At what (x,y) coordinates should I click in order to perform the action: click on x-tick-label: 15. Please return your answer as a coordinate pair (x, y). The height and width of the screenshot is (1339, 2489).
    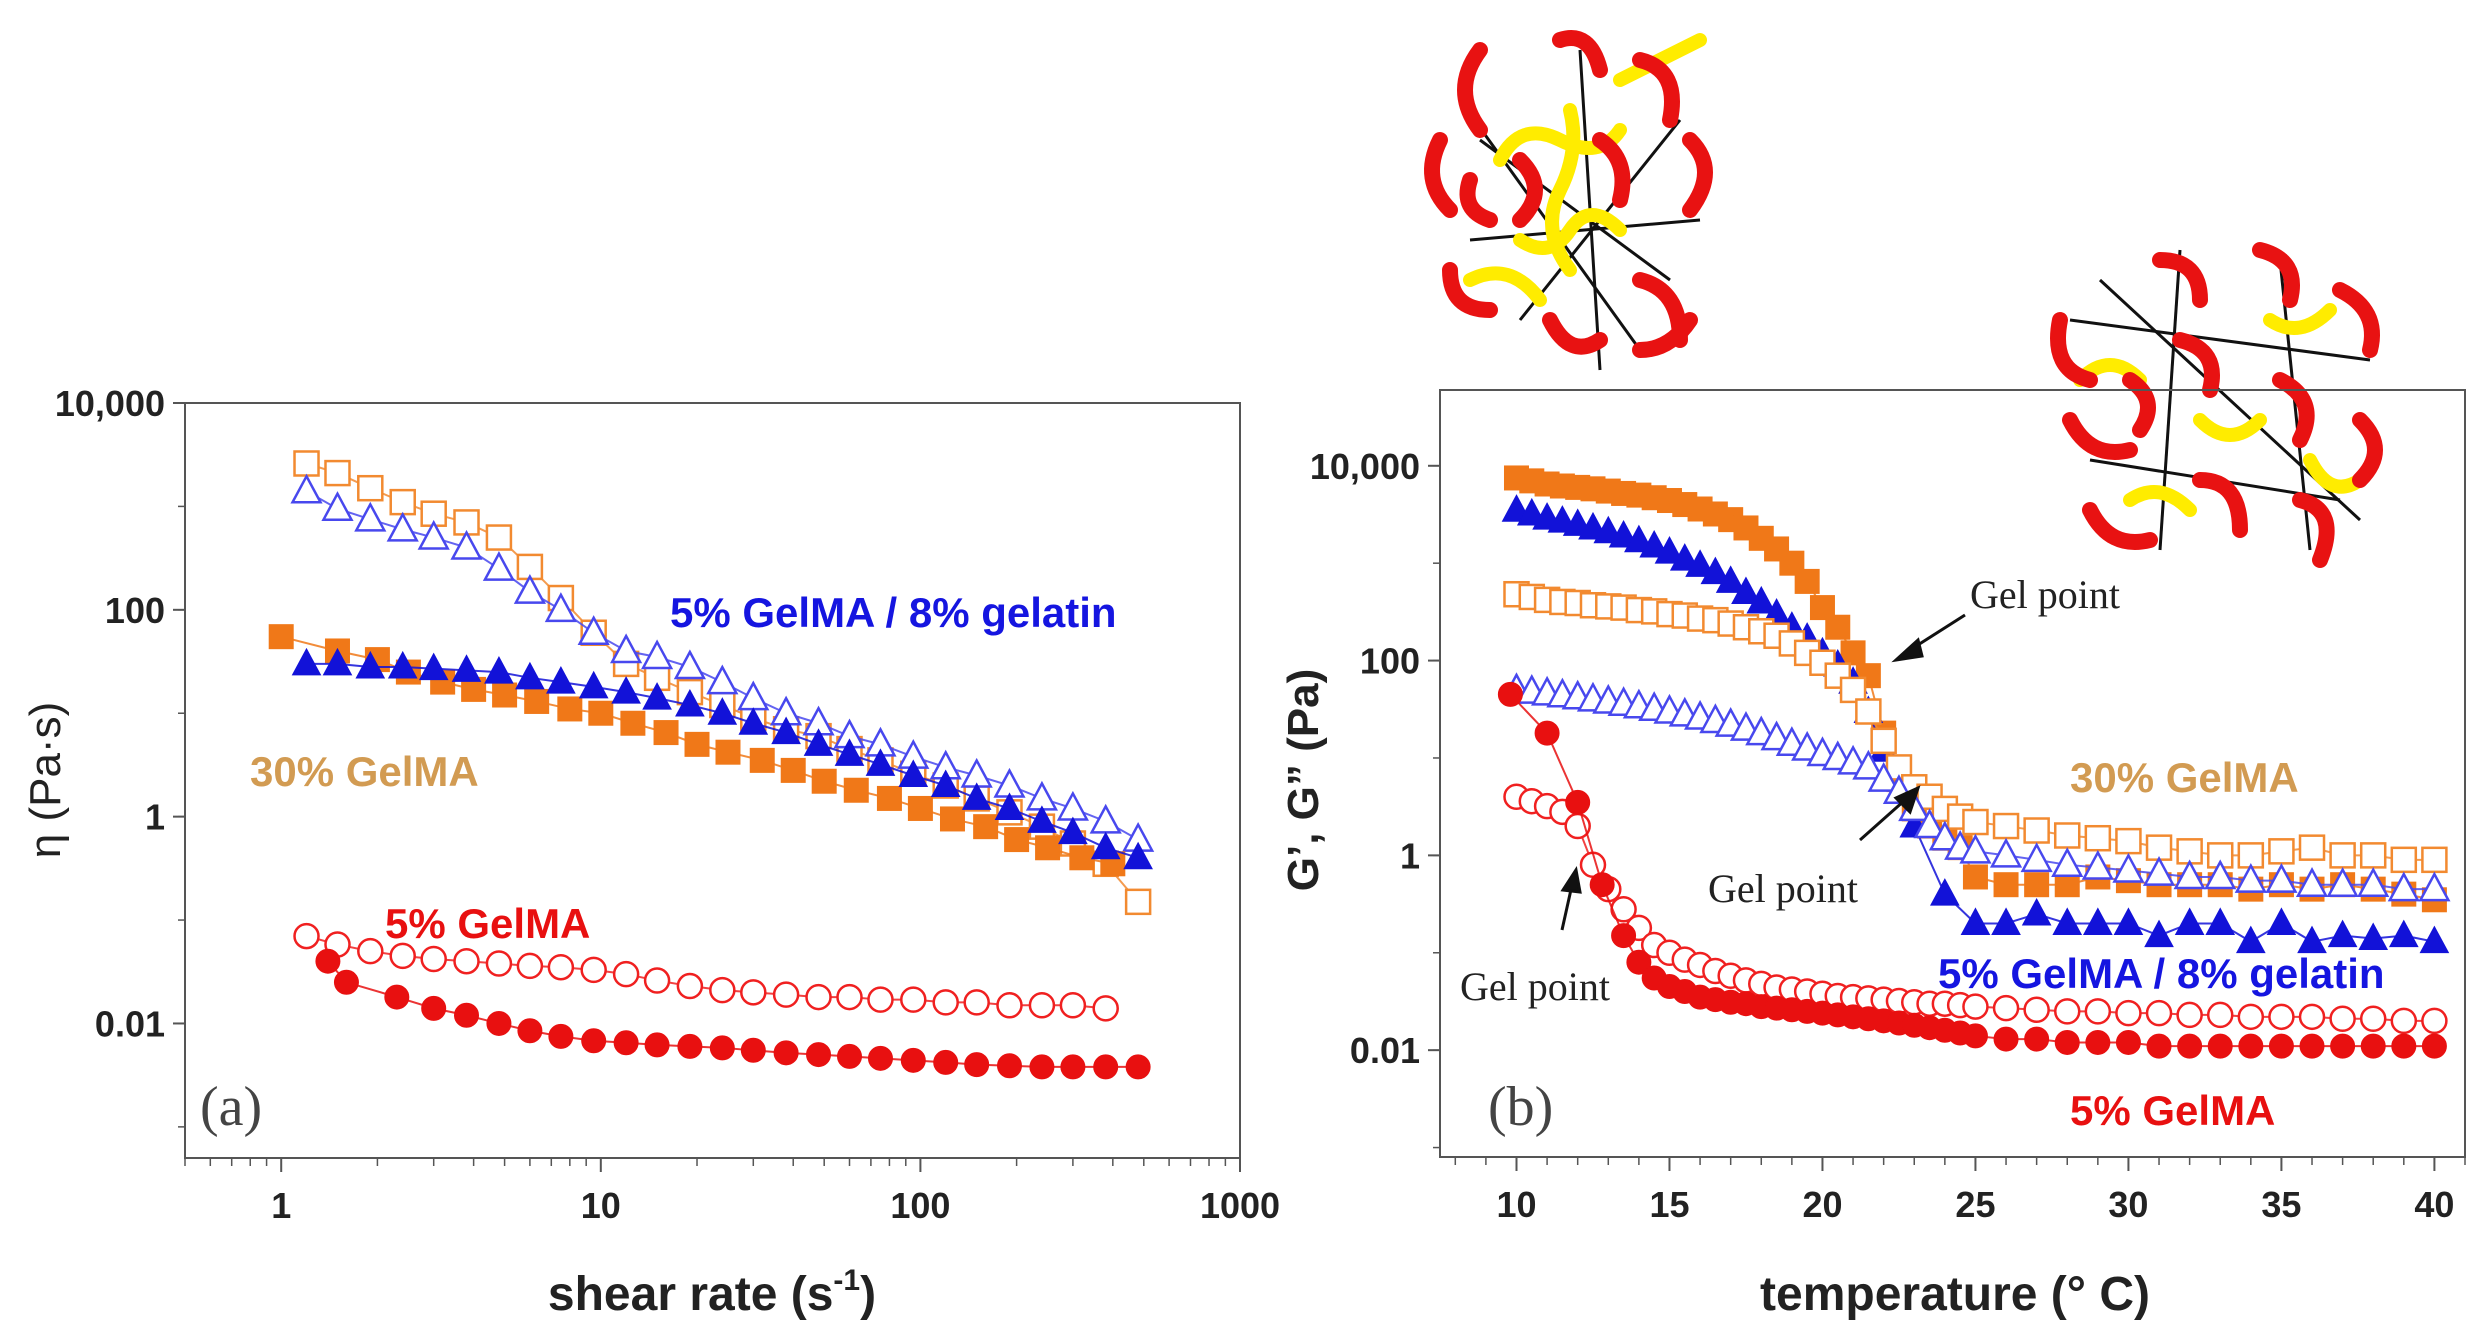
    Looking at the image, I should click on (1669, 1204).